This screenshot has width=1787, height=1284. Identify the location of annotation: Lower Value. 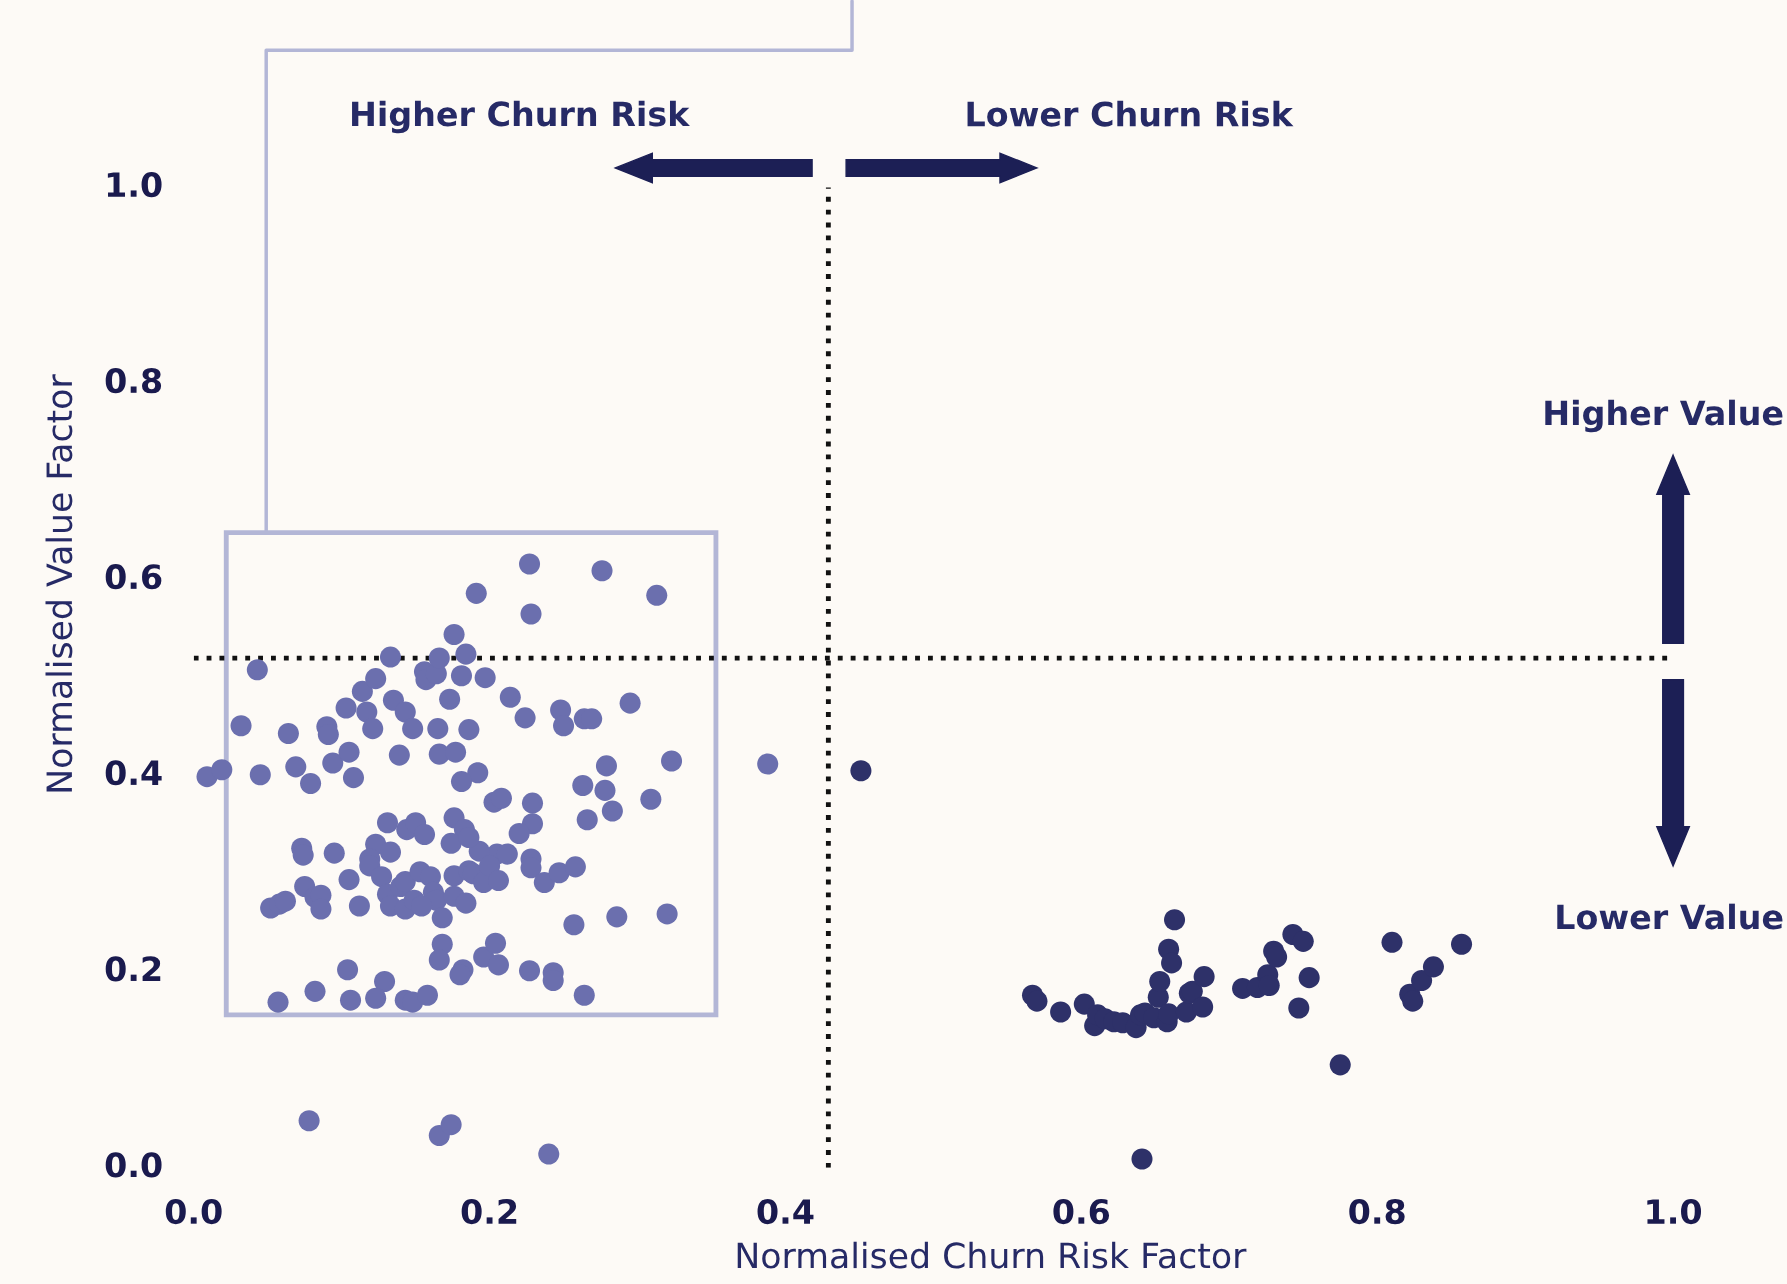
(1670, 916).